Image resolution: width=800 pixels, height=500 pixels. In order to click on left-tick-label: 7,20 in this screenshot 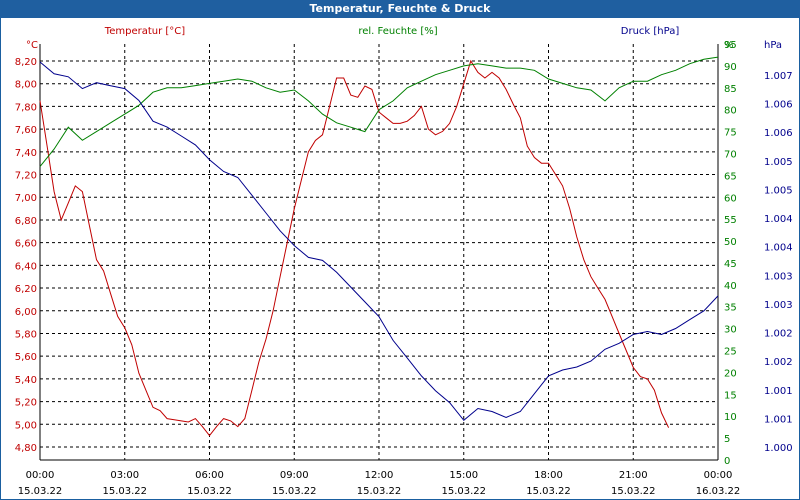, I will do `click(26, 176)`.